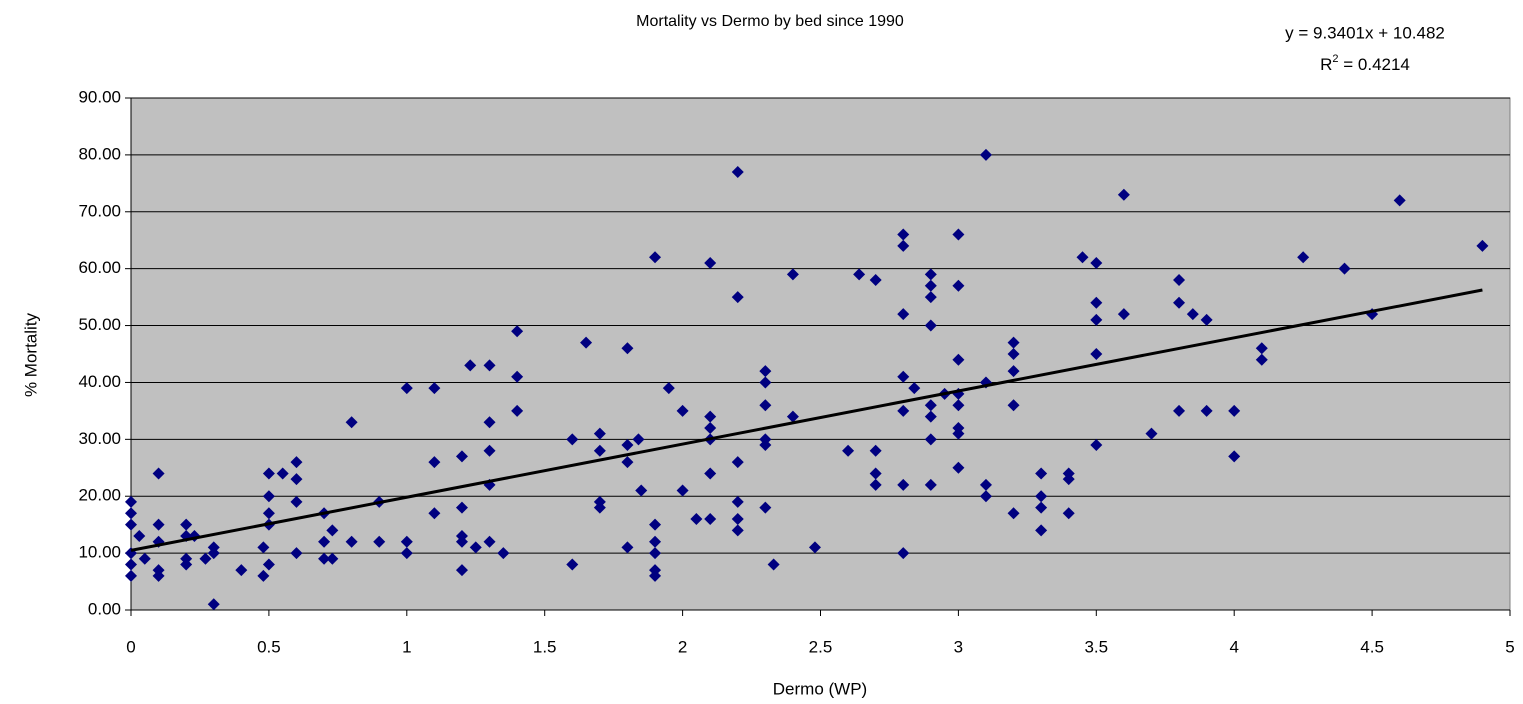 Image resolution: width=1523 pixels, height=704 pixels. Describe the element at coordinates (1372, 646) in the screenshot. I see `x-tick-label: 4.5` at that location.